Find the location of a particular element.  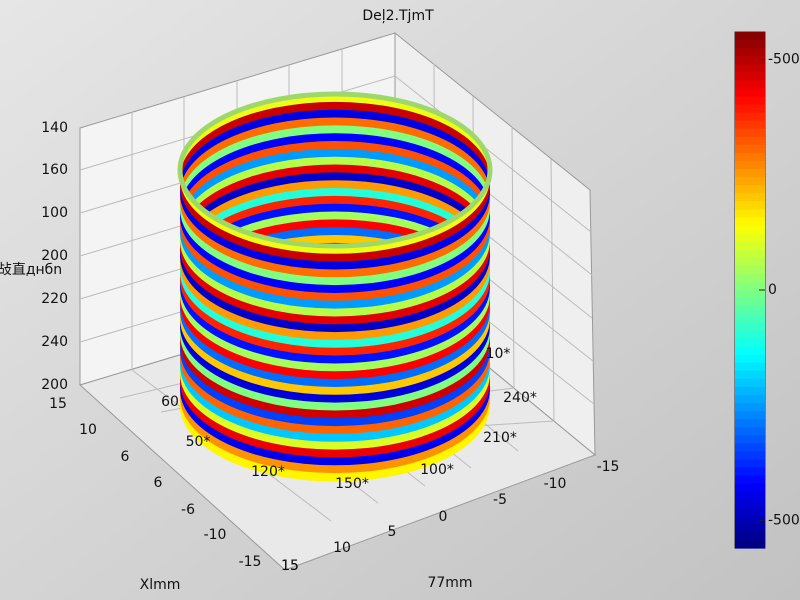

x-tick-label: -15 is located at coordinates (250, 562).